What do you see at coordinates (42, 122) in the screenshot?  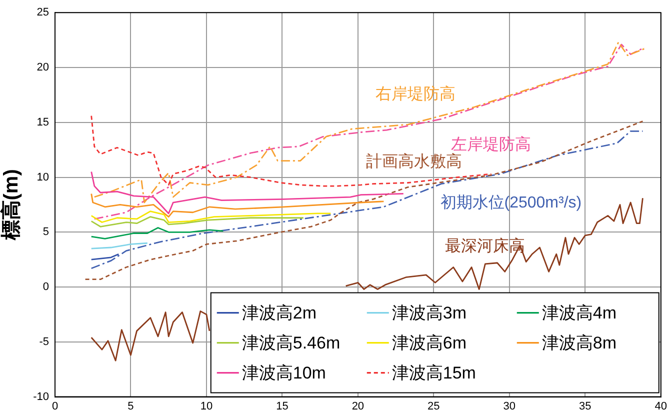 I see `y-tick-label: 15` at bounding box center [42, 122].